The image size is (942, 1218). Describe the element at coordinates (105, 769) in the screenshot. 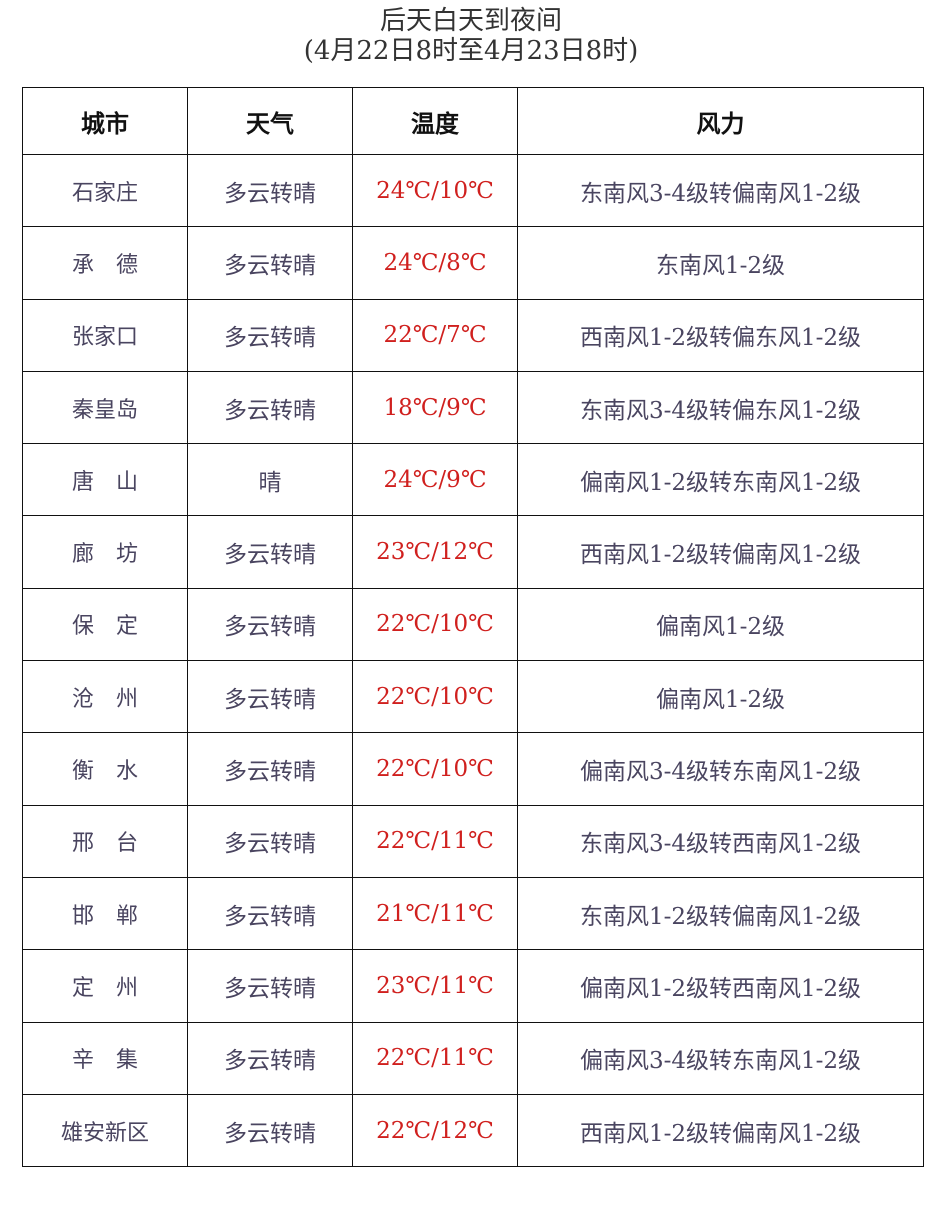

I see `city-cell: 衡 水` at that location.